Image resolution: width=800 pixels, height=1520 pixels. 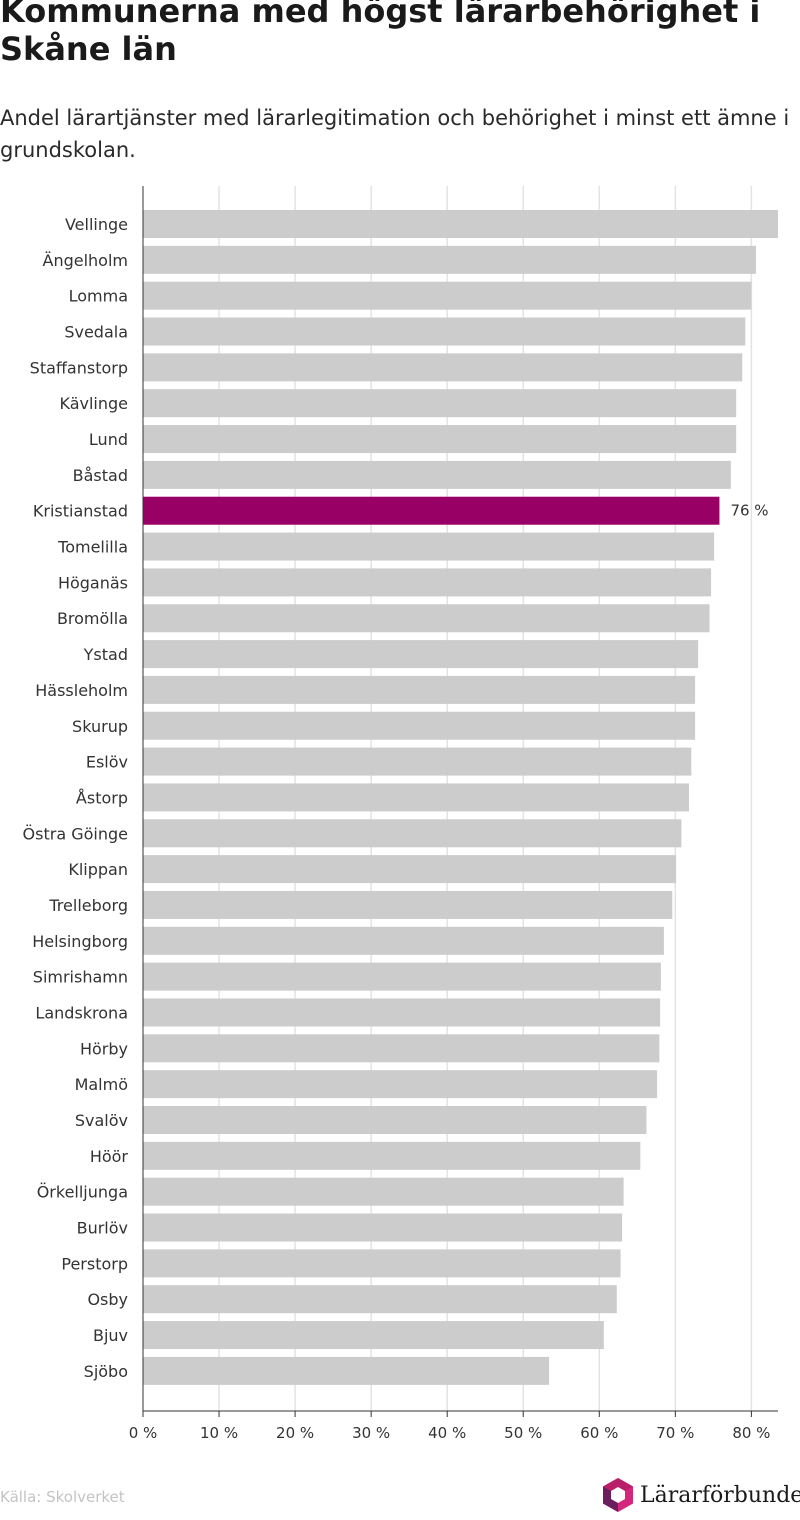 I want to click on brand-logo: Lärarförbundet, so click(x=701, y=1495).